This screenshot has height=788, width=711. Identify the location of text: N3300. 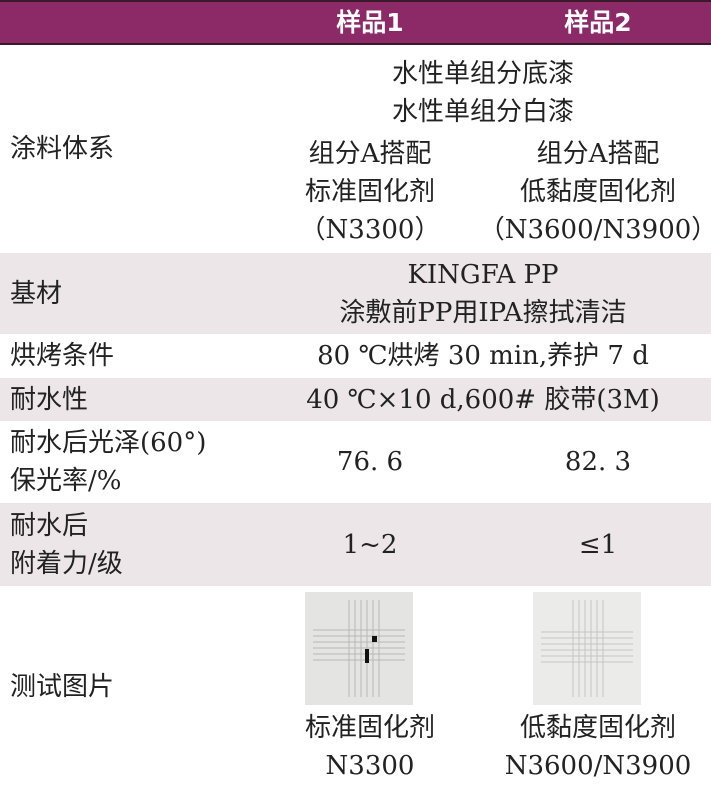
(370, 766).